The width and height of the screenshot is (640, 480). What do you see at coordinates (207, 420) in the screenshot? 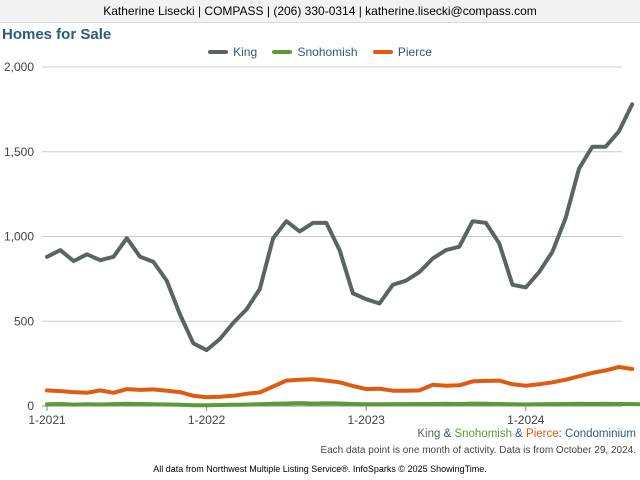
I see `x-tick-label: 1-2022` at bounding box center [207, 420].